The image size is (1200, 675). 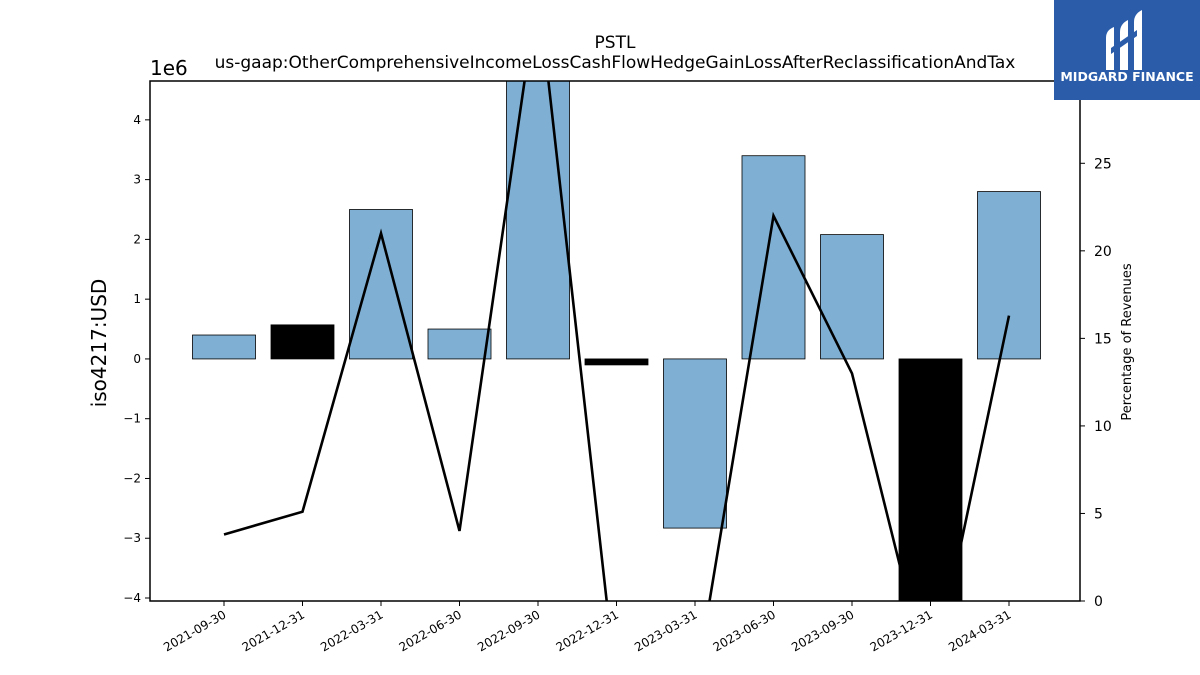 What do you see at coordinates (665, 630) in the screenshot?
I see `x-tick-label: 2023-03-31` at bounding box center [665, 630].